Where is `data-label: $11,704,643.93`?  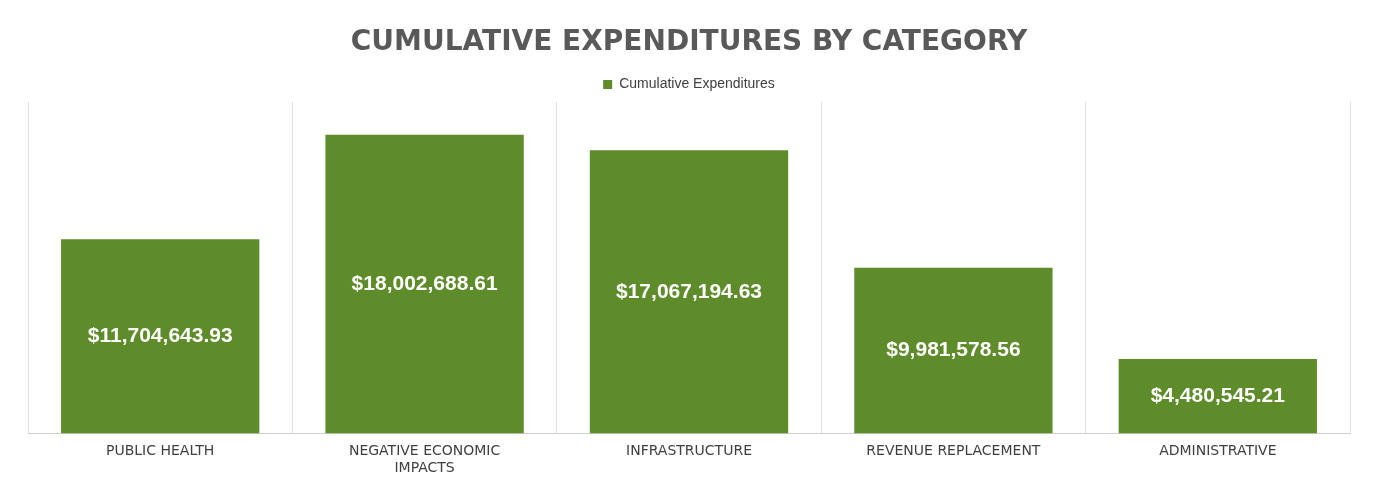 data-label: $11,704,643.93 is located at coordinates (160, 335).